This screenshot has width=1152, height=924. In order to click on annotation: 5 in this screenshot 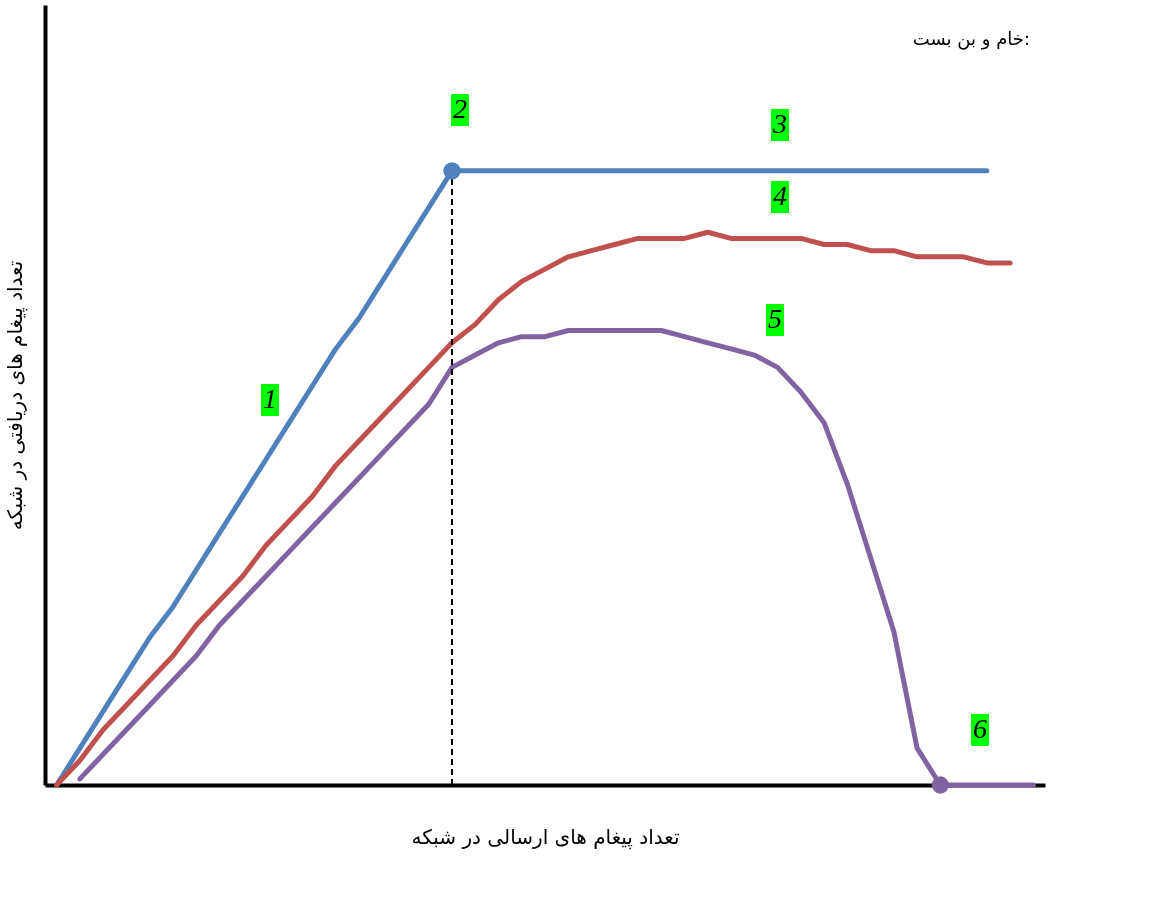, I will do `click(775, 318)`.